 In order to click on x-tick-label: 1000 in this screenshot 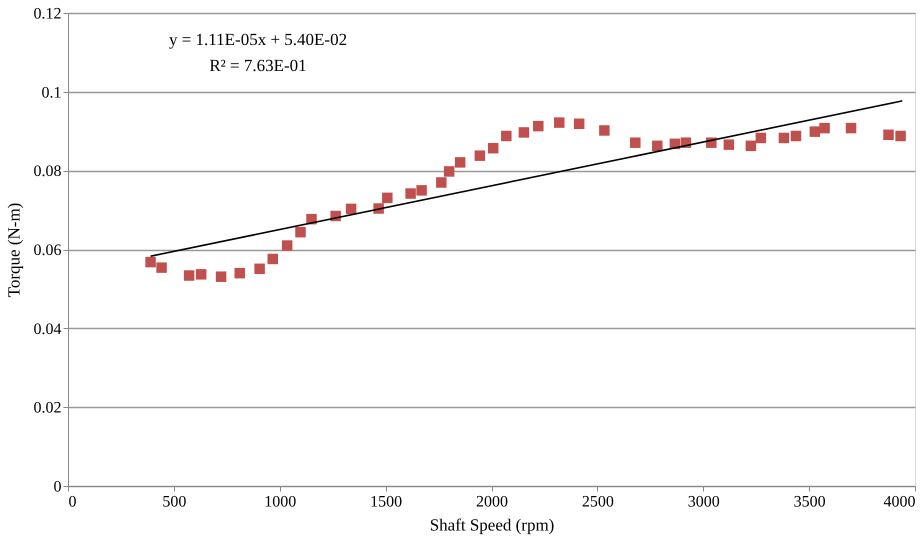, I will do `click(280, 502)`.